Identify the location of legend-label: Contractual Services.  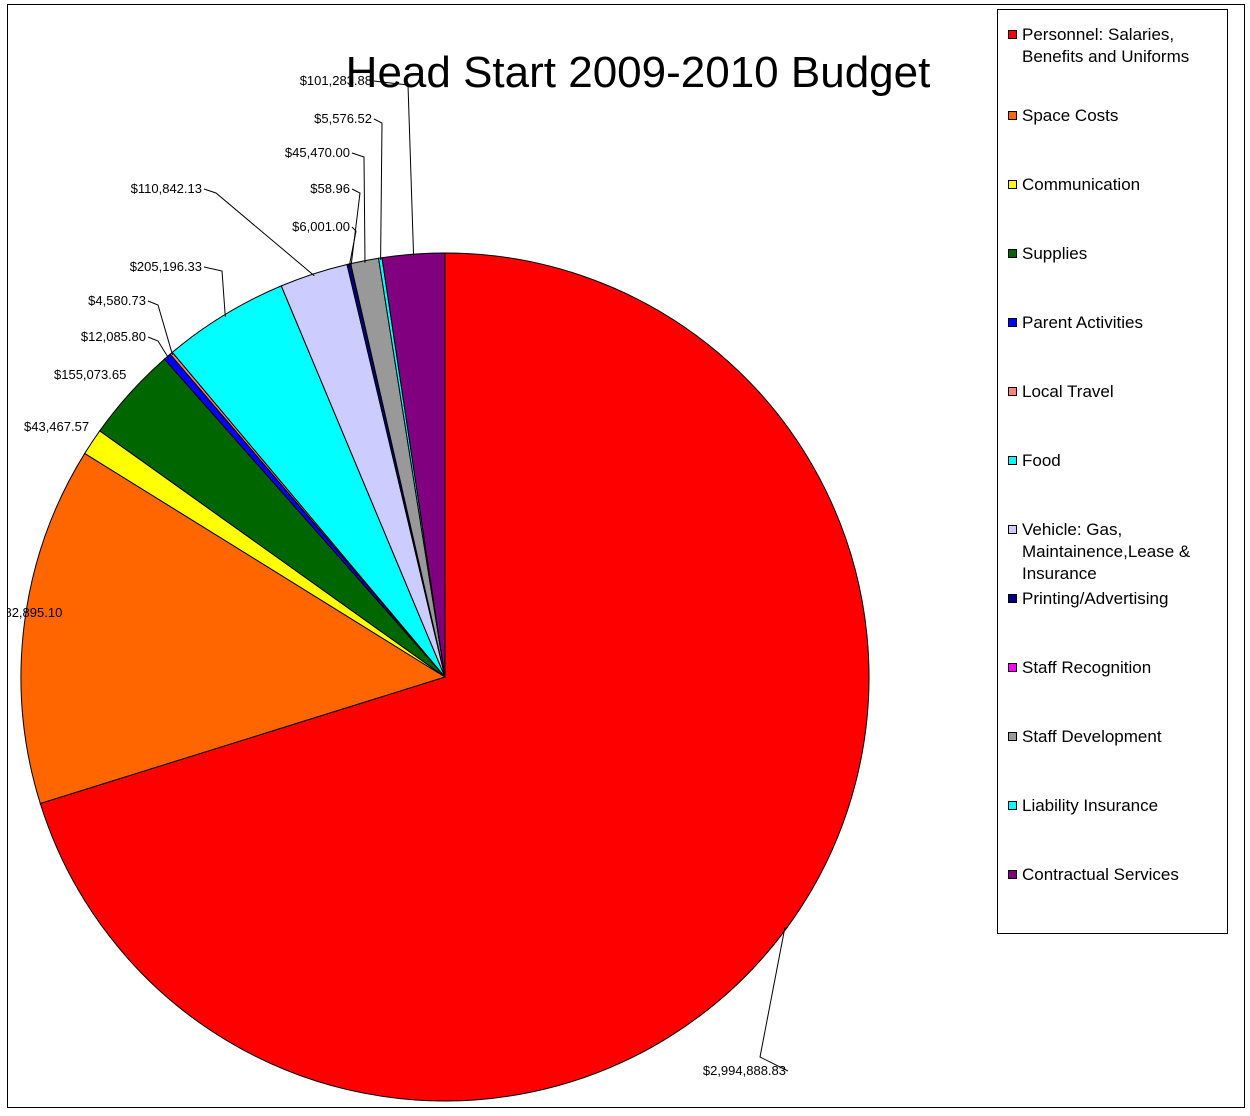
(1100, 874).